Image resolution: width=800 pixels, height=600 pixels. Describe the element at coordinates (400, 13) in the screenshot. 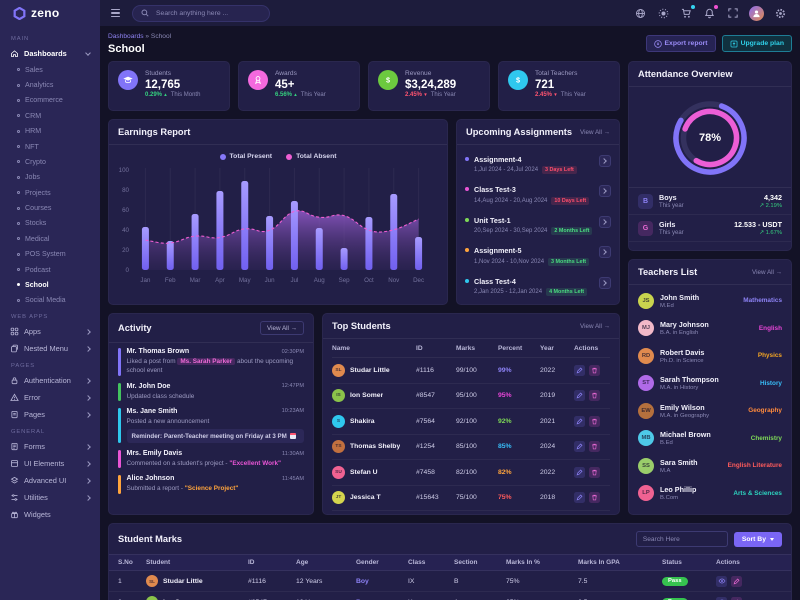

I see `topbar: zeno` at that location.